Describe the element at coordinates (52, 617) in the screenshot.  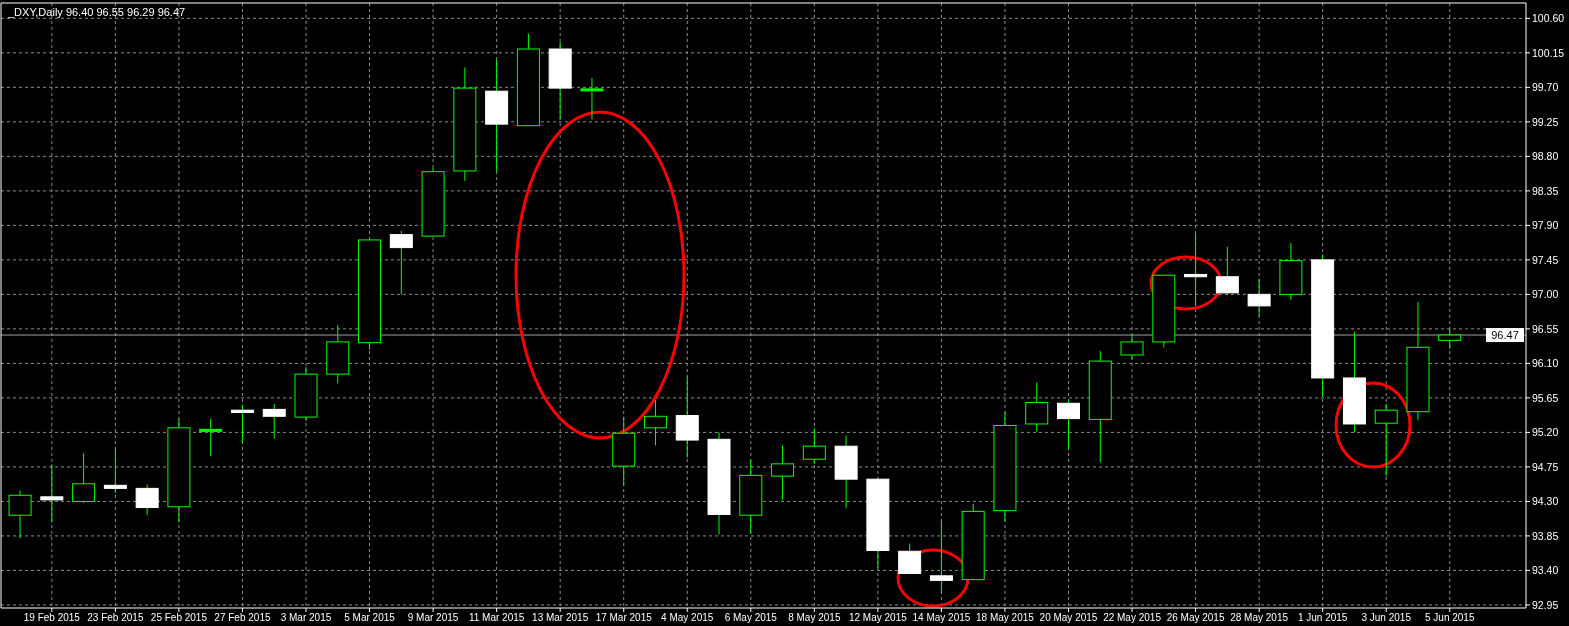
I see `x-tick-label: 19 Feb 2015` at that location.